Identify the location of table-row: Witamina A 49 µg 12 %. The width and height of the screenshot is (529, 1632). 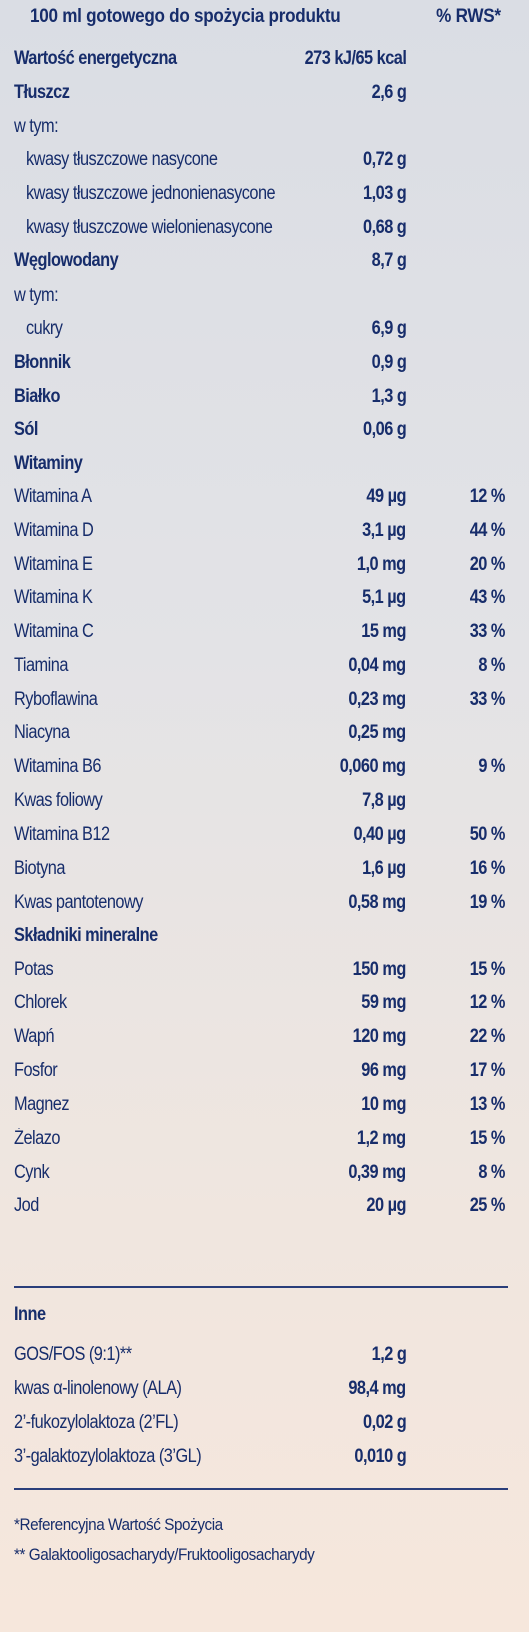
(264, 497).